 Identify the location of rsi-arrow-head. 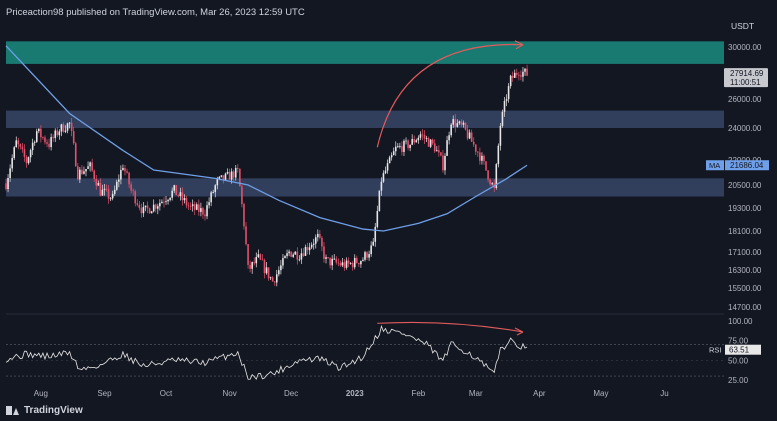
(519, 331).